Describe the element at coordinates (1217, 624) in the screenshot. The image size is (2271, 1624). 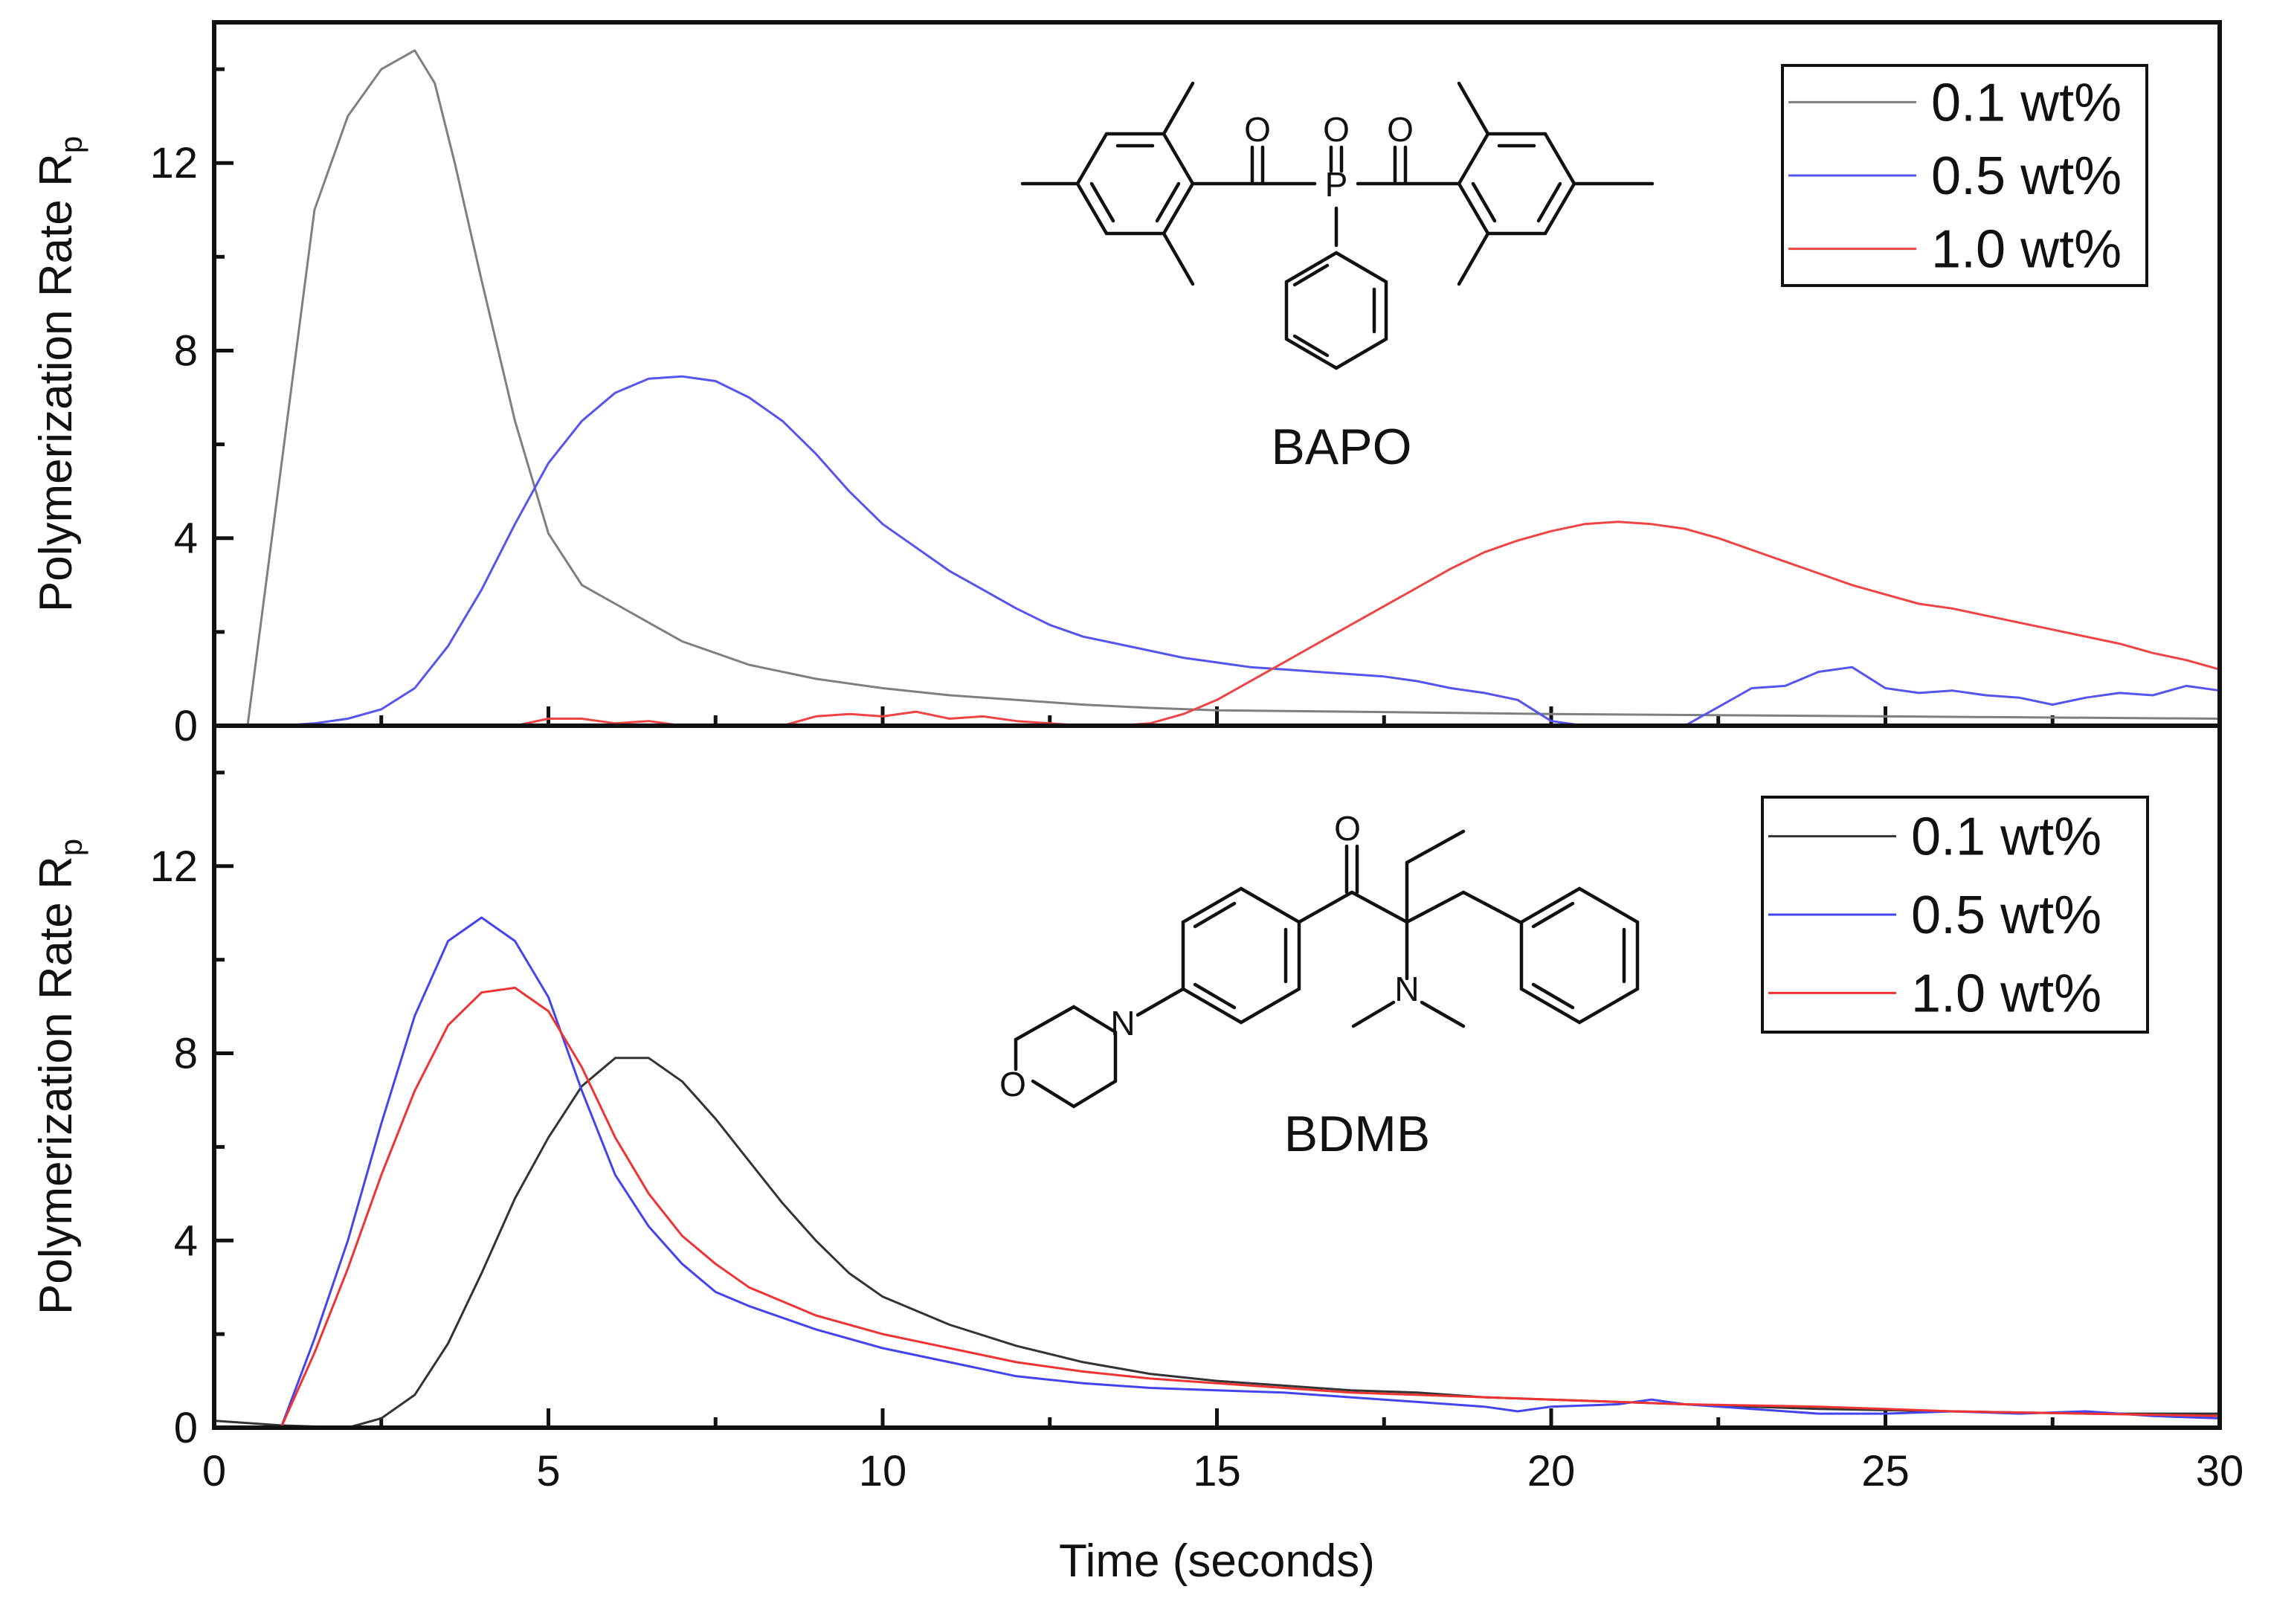
I see `series-line-1-0-wt-` at that location.